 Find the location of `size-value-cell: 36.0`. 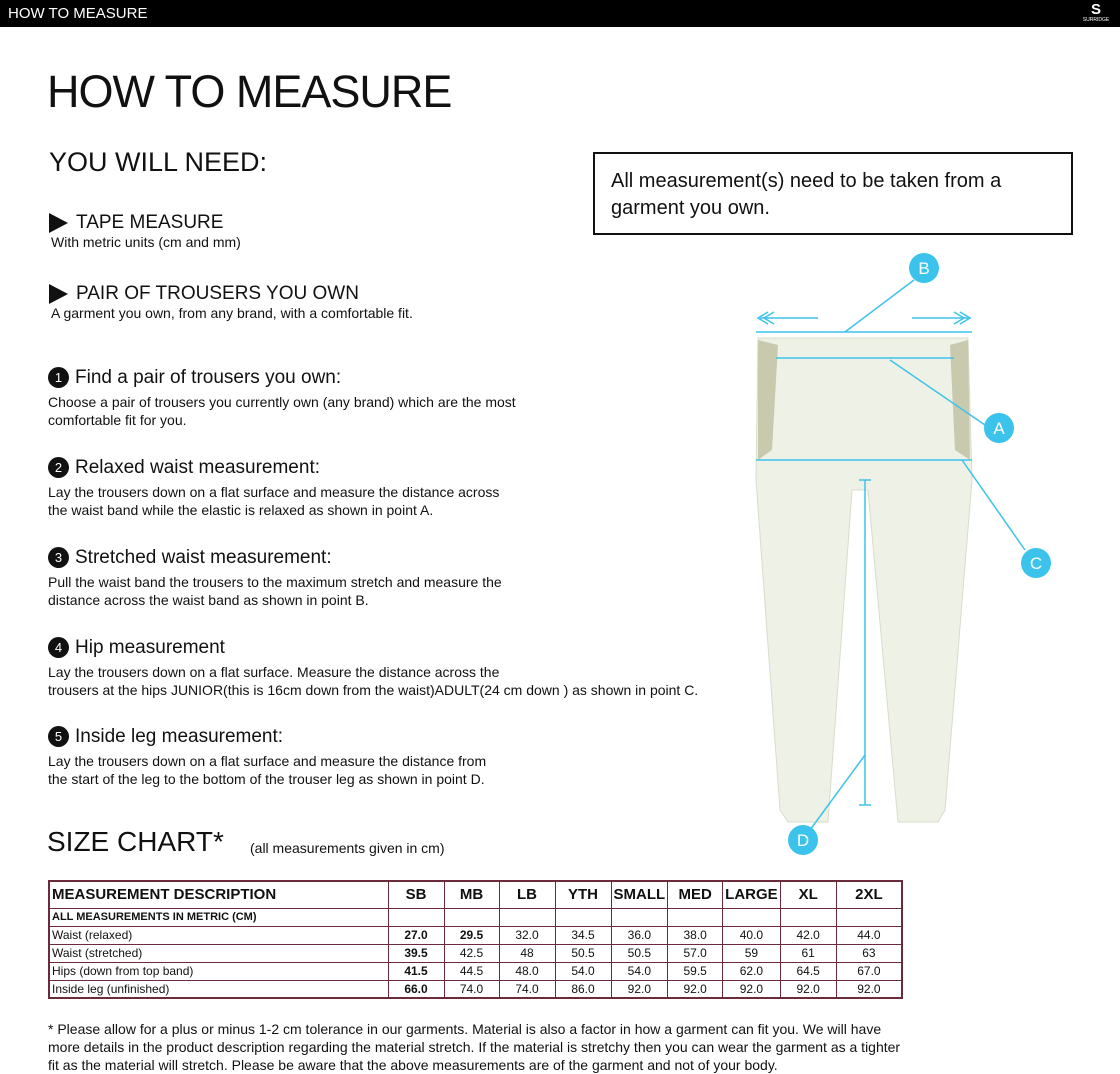

size-value-cell: 36.0 is located at coordinates (639, 935).